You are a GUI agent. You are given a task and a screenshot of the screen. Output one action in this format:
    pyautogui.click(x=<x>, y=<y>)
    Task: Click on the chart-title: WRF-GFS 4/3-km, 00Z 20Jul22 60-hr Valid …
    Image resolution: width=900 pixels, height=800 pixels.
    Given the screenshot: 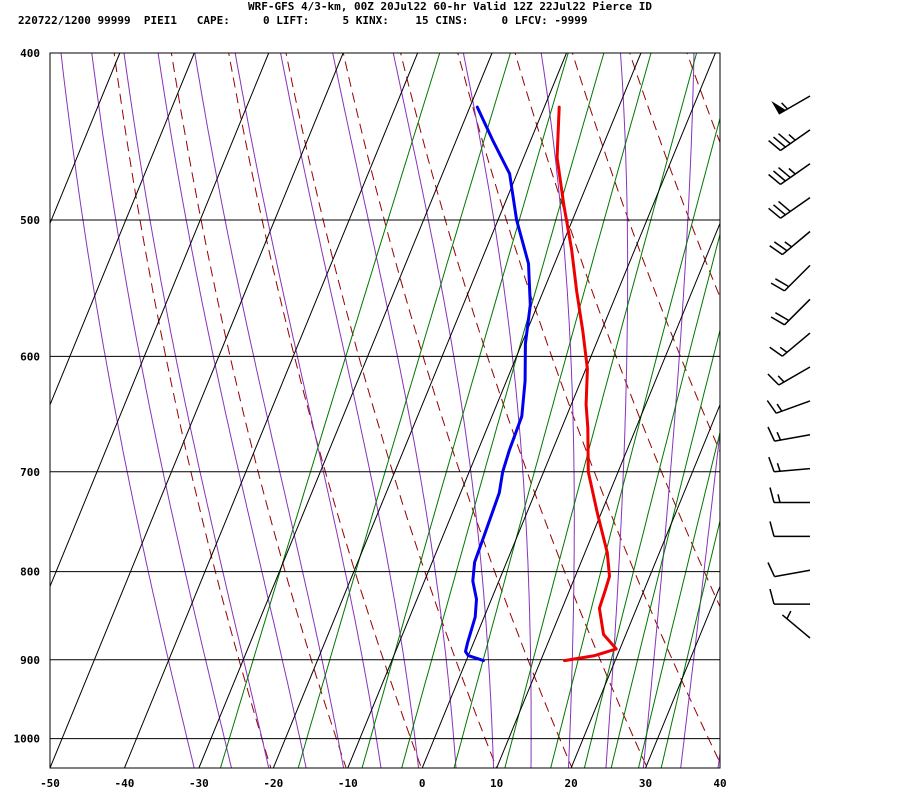 What is the action you would take?
    pyautogui.click(x=450, y=6)
    